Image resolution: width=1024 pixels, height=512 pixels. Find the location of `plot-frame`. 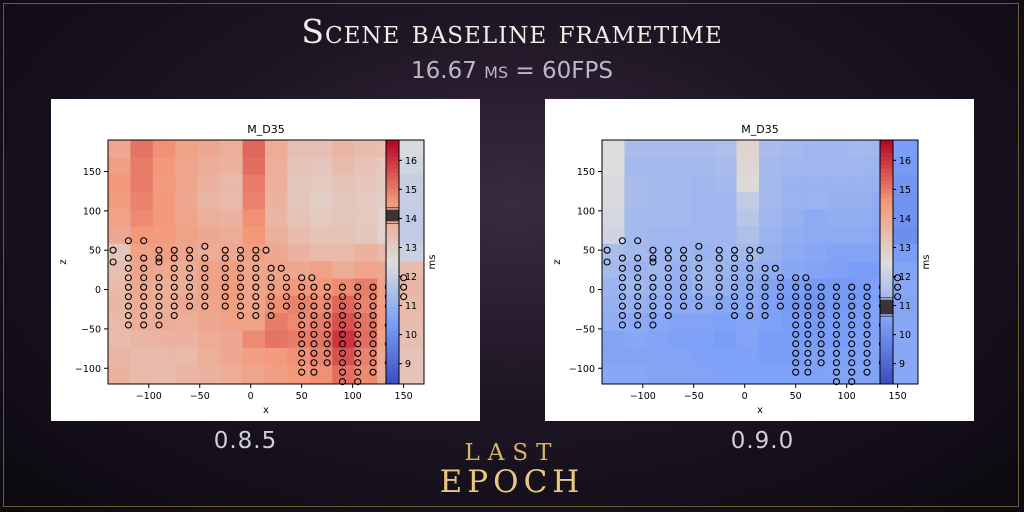

plot-frame is located at coordinates (760, 262).